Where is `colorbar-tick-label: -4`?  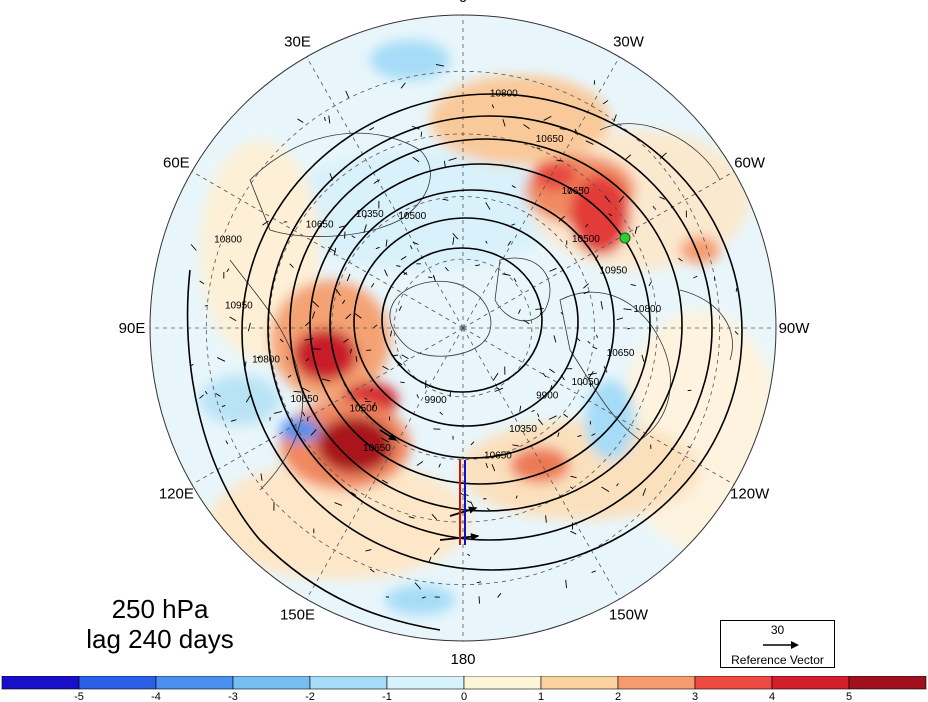
colorbar-tick-label: -4 is located at coordinates (156, 696).